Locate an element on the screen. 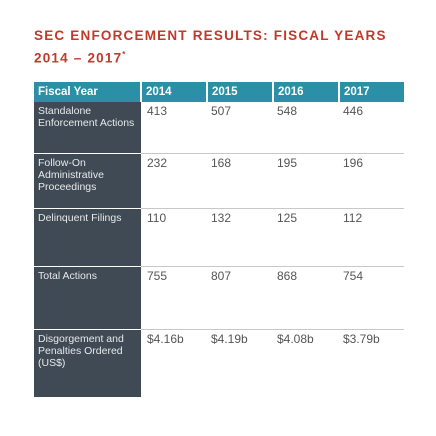 This screenshot has height=436, width=436. row-label: Total Actions is located at coordinates (87, 298).